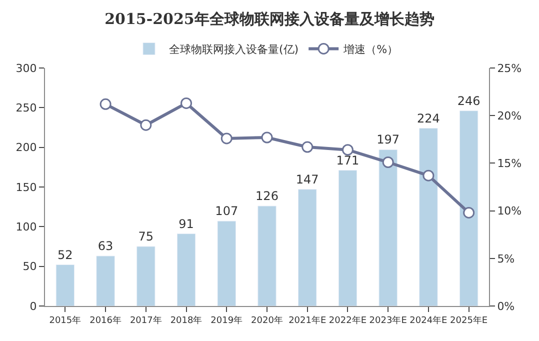  What do you see at coordinates (33, 306) in the screenshot?
I see `y-tick-label: 0` at bounding box center [33, 306].